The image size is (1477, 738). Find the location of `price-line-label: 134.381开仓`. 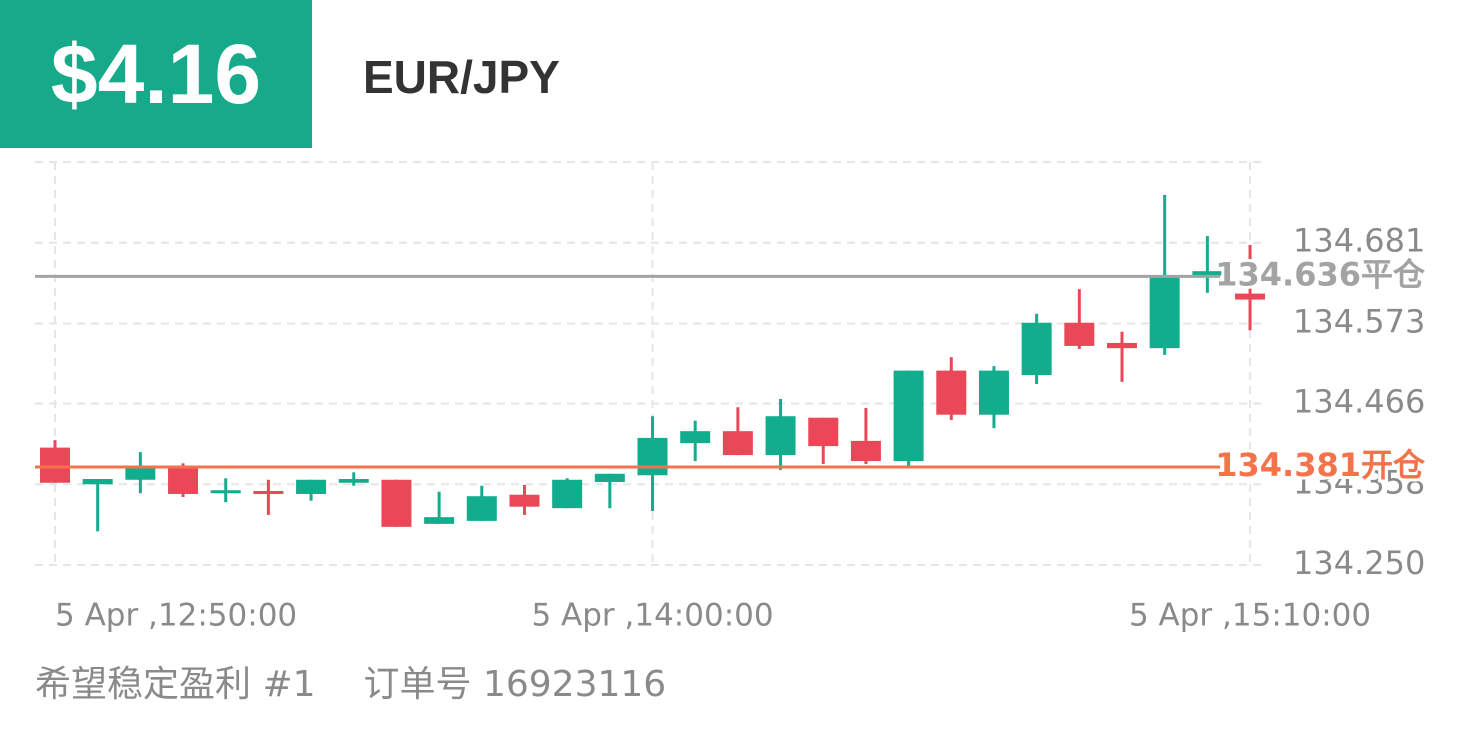

price-line-label: 134.381开仓 is located at coordinates (1320, 465).